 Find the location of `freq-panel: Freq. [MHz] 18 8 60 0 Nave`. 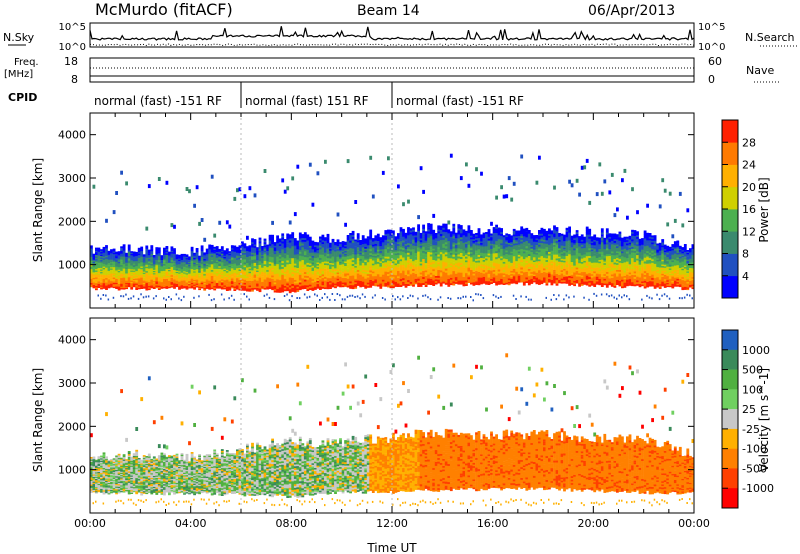

freq-panel: Freq. [MHz] 18 8 60 0 Nave is located at coordinates (392, 70).